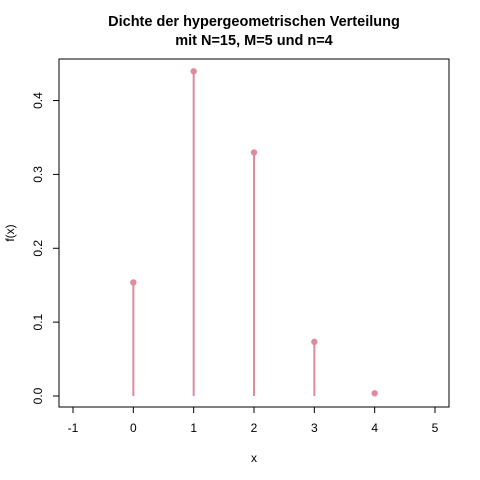 This screenshot has width=480, height=480. Describe the element at coordinates (193, 428) in the screenshot. I see `x-tick-label: 1` at that location.